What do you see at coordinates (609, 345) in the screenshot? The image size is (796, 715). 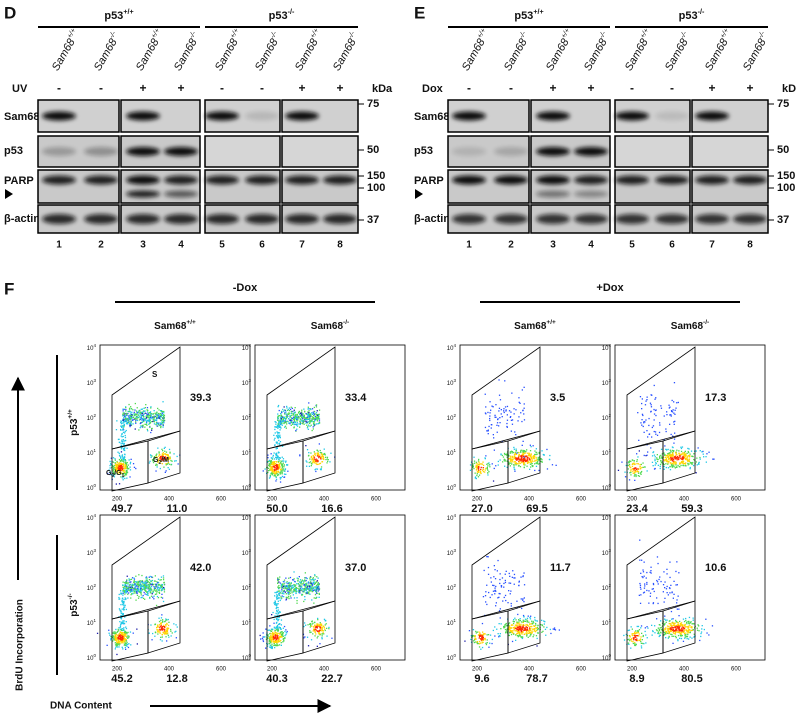 I see `text-sup: 4` at bounding box center [609, 345].